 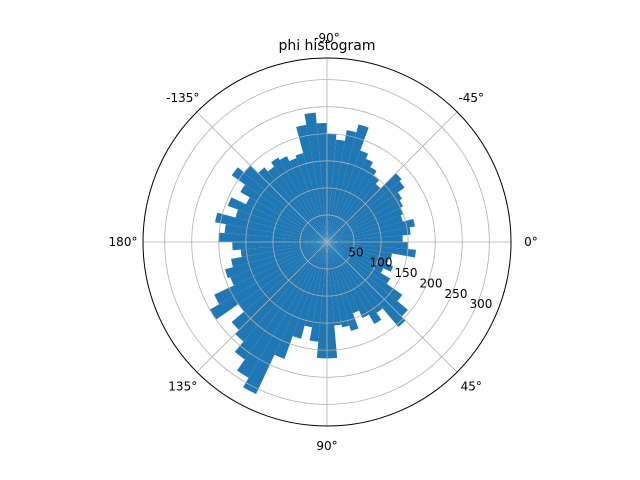 What do you see at coordinates (123, 242) in the screenshot?
I see `theta-tick-label: 180°` at bounding box center [123, 242].